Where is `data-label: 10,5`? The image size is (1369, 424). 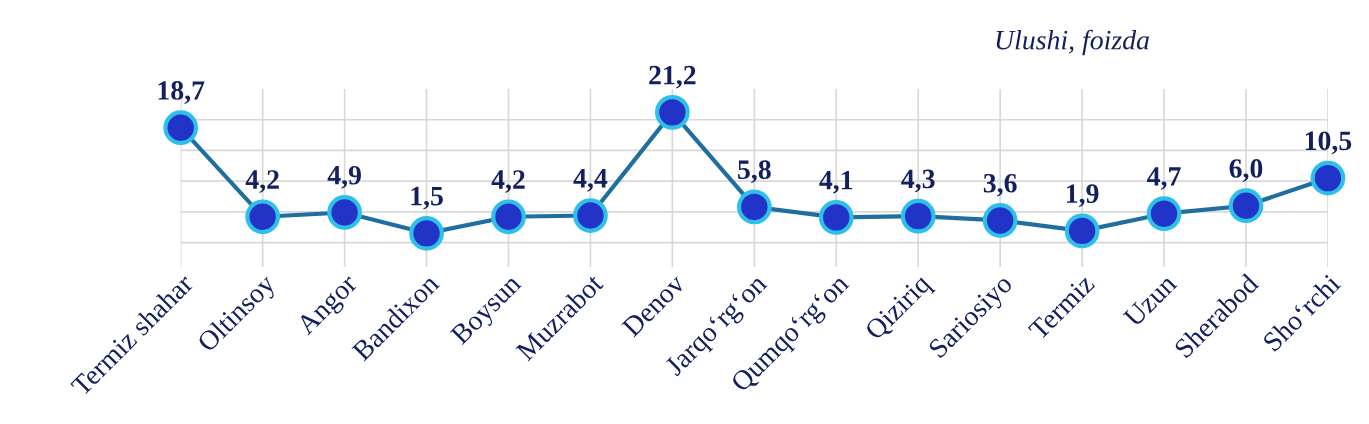
data-label: 10,5 is located at coordinates (1328, 143).